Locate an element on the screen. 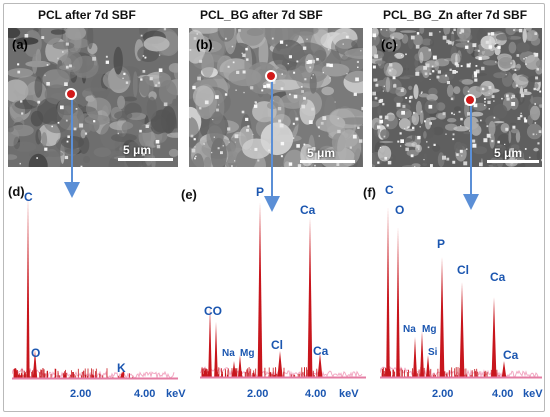 This screenshot has height=417, width=550. analysis-spot-a is located at coordinates (71, 94).